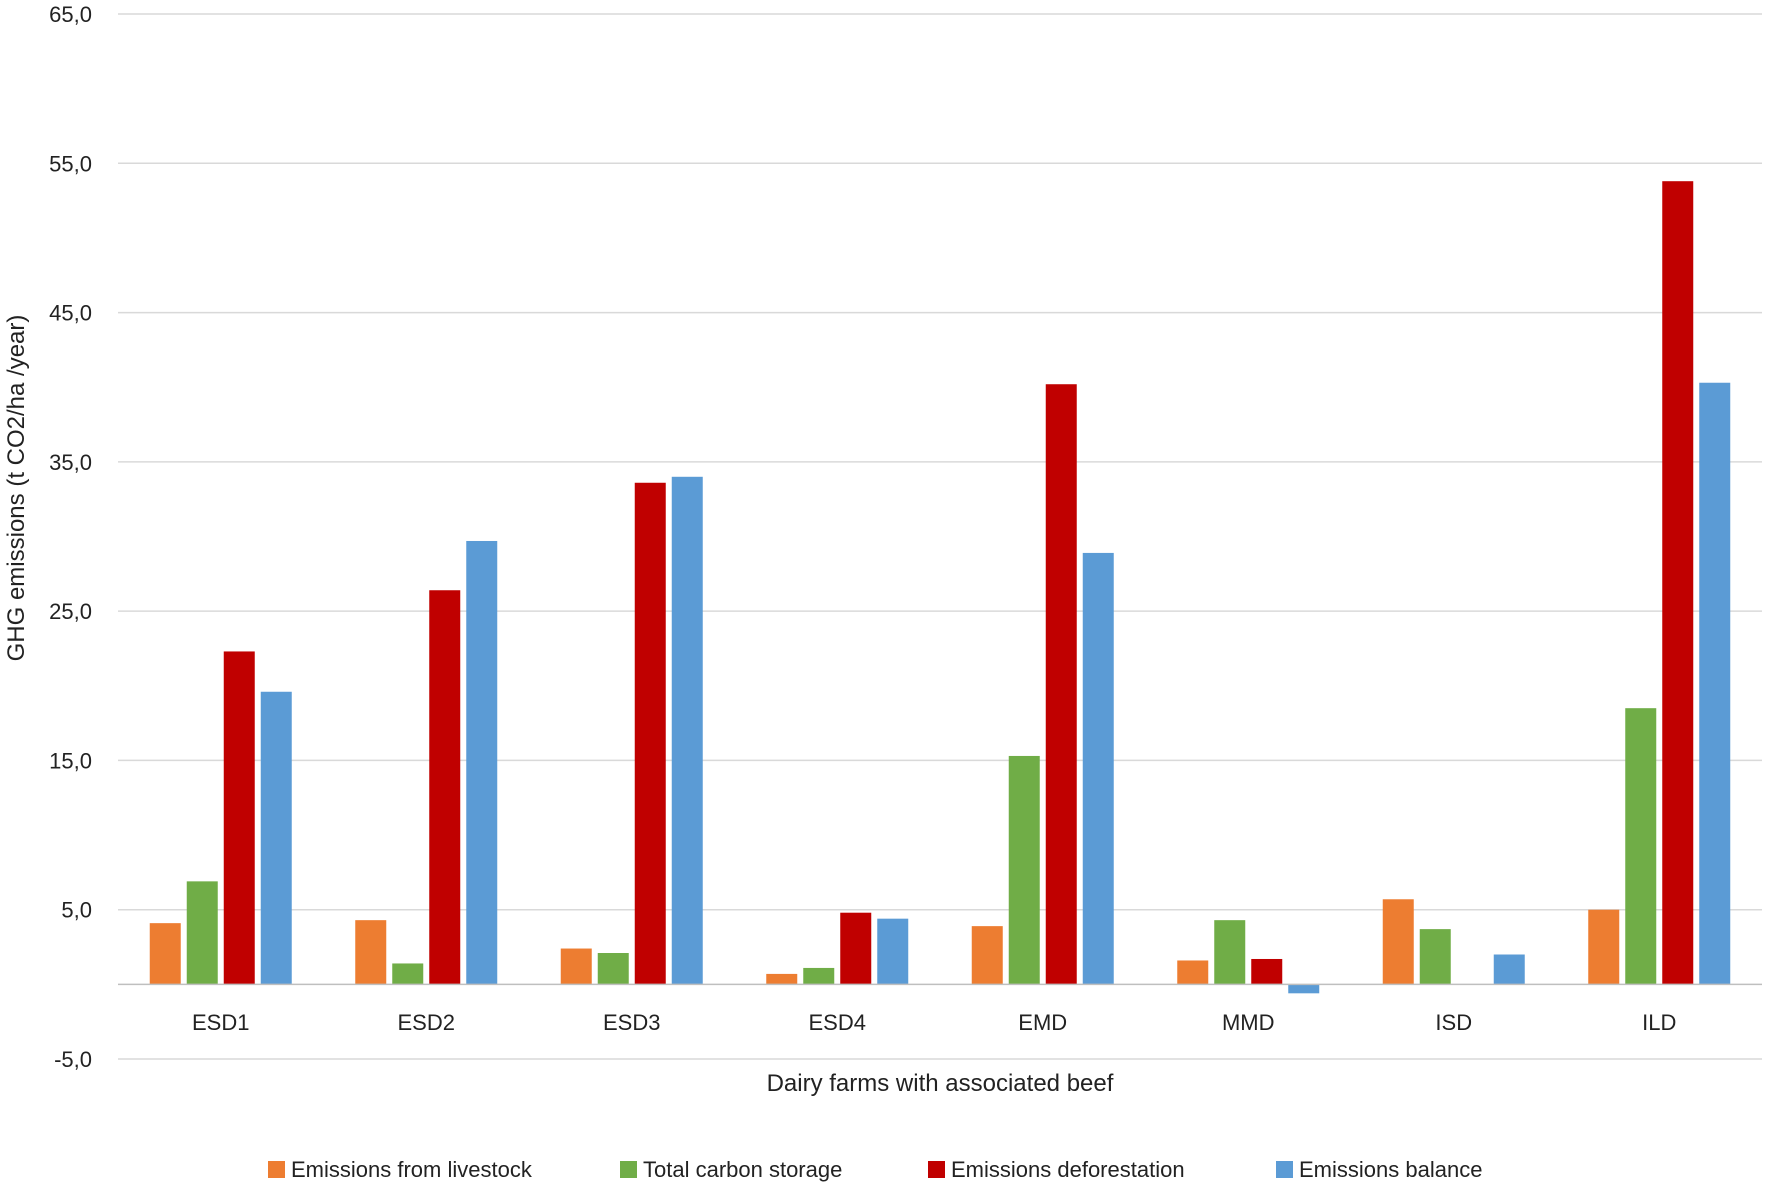  I want to click on x-tick-label: ESD2, so click(426, 1022).